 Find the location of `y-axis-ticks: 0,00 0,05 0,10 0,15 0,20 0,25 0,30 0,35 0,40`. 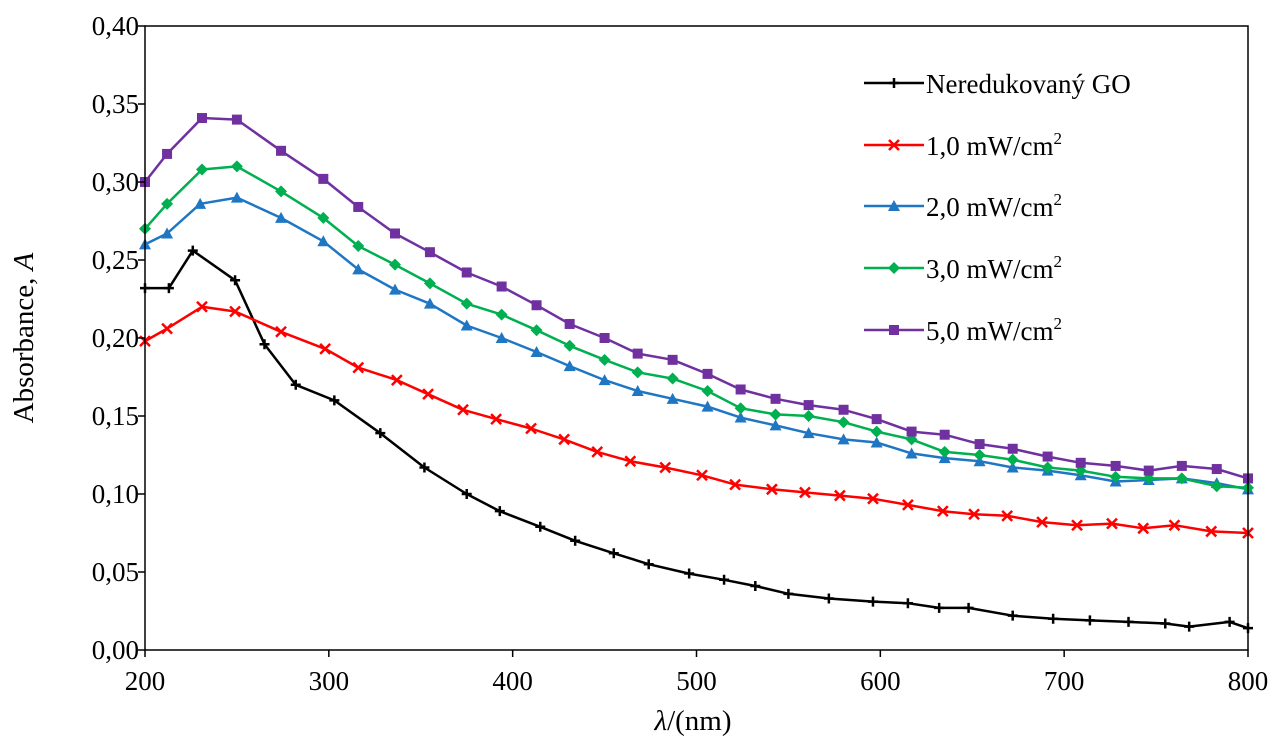

y-axis-ticks: 0,00 0,05 0,10 0,15 0,20 0,25 0,30 0,35 0,40 is located at coordinates (118, 338).